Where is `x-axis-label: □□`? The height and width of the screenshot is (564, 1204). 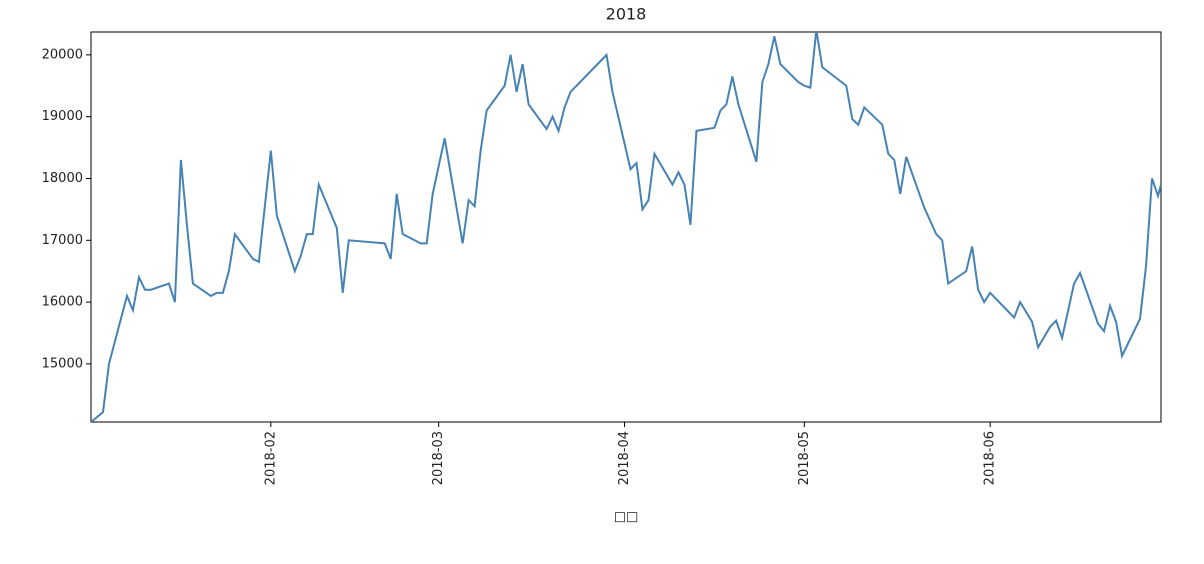 x-axis-label: □□ is located at coordinates (626, 517).